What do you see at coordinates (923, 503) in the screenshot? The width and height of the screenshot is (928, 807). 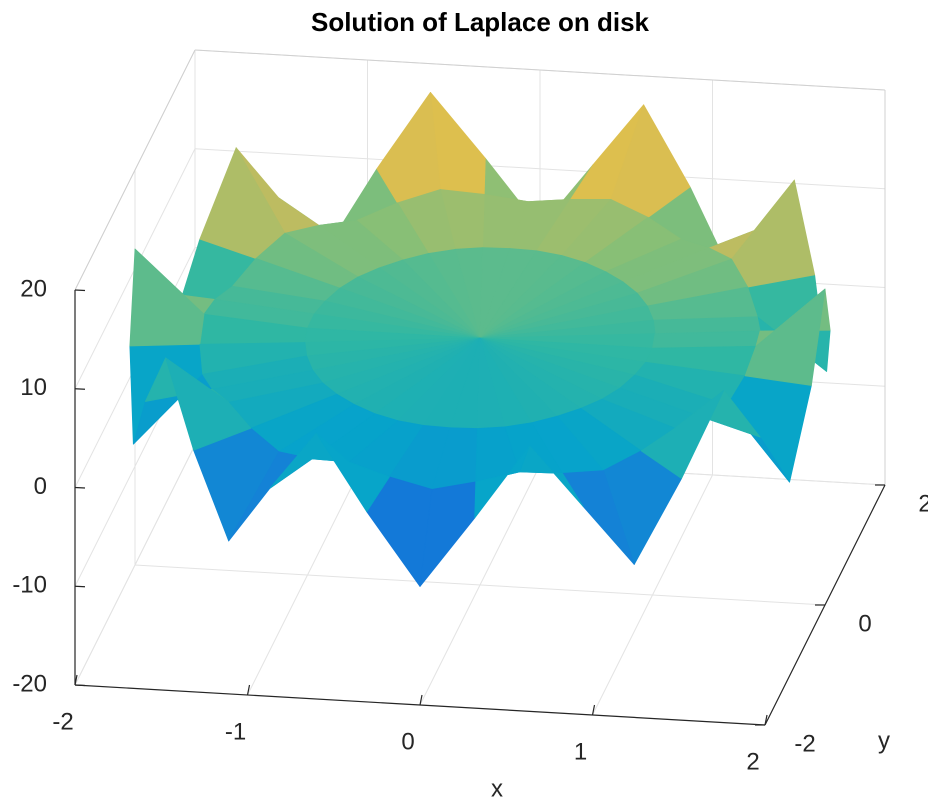 I see `y-tick-label: 2` at bounding box center [923, 503].